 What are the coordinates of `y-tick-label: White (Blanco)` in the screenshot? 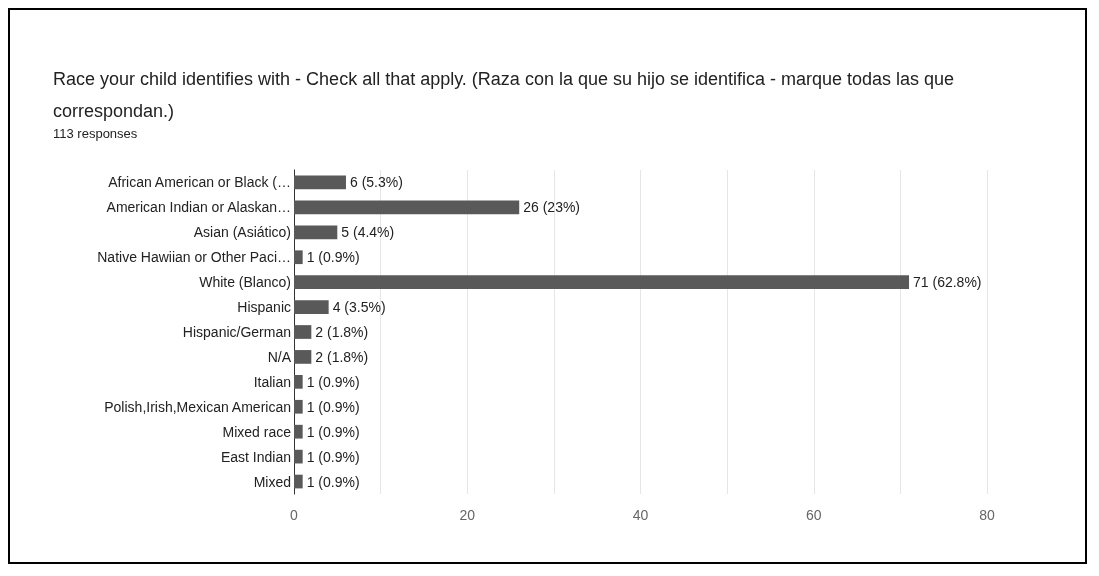 It's located at (245, 282).